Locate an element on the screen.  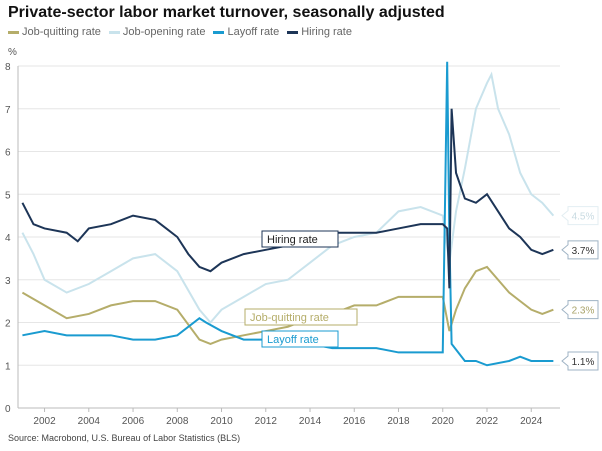
end-label: 2.3% is located at coordinates (580, 310).